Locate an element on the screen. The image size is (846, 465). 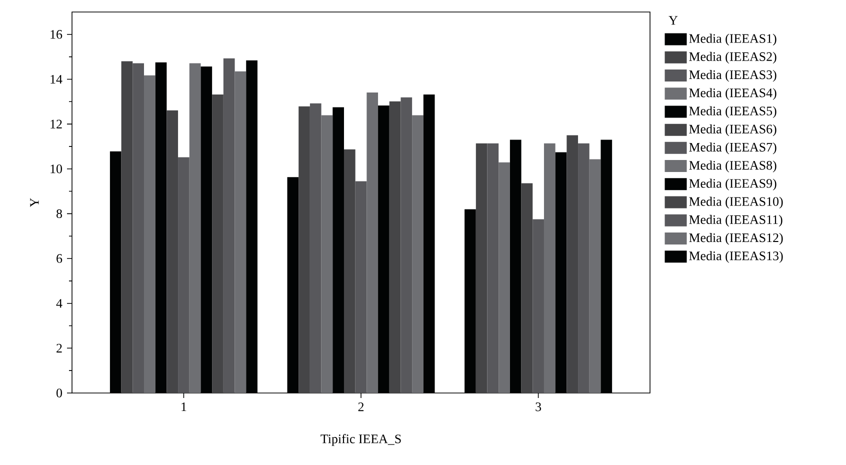
legend-label: Media (IEEAS6) is located at coordinates (732, 130).